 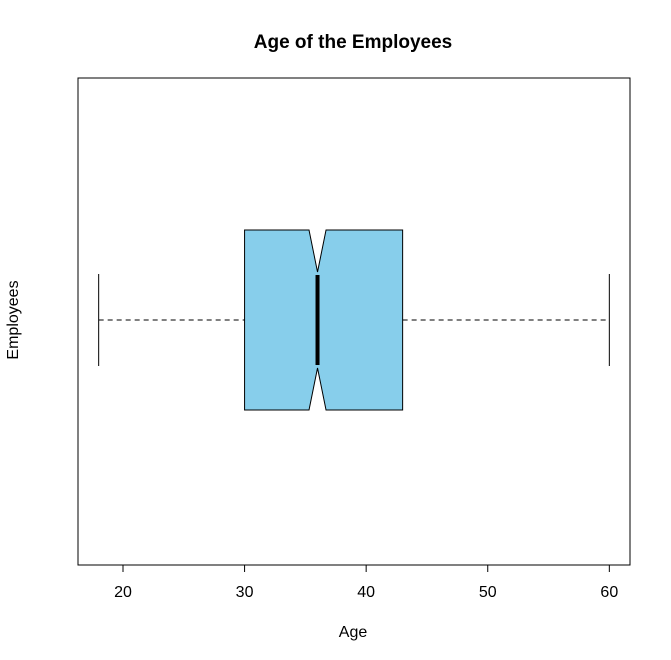 What do you see at coordinates (366, 583) in the screenshot?
I see `x-axis: 20 30 40 50 60` at bounding box center [366, 583].